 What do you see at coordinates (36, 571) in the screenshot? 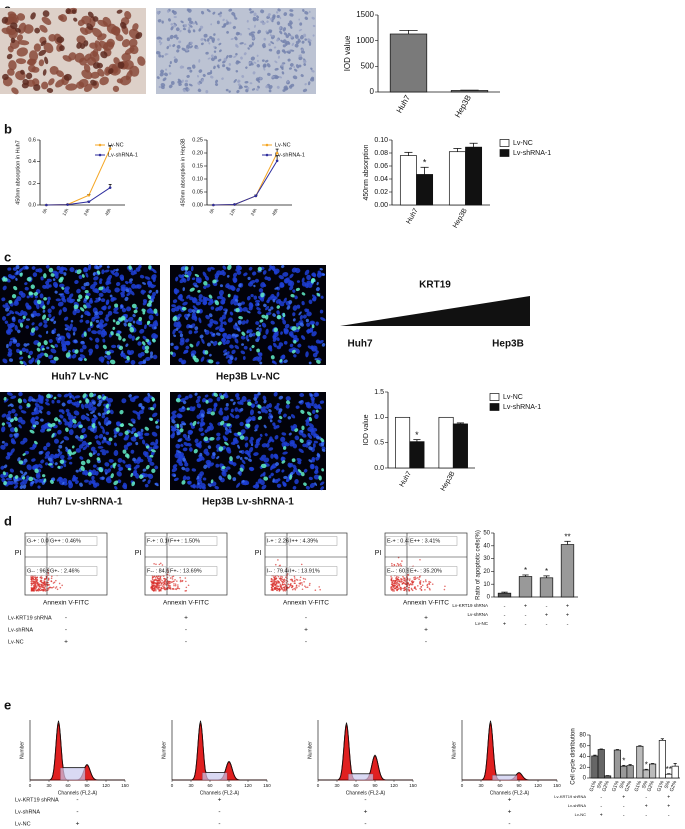
I see `quadrant-box` at bounding box center [36, 571].